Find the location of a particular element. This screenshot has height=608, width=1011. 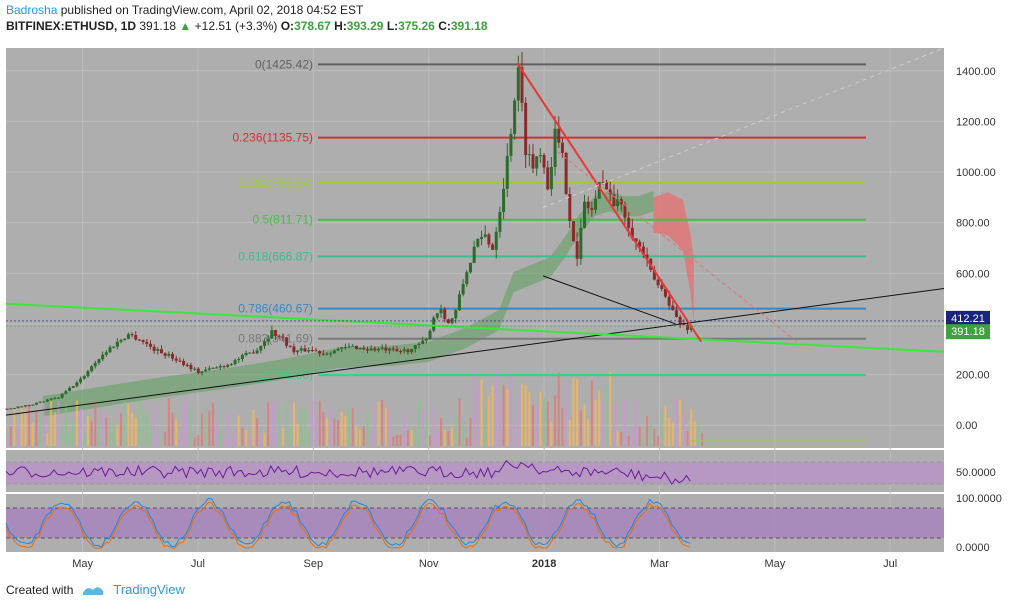

author-name: Badrosha is located at coordinates (32, 10).